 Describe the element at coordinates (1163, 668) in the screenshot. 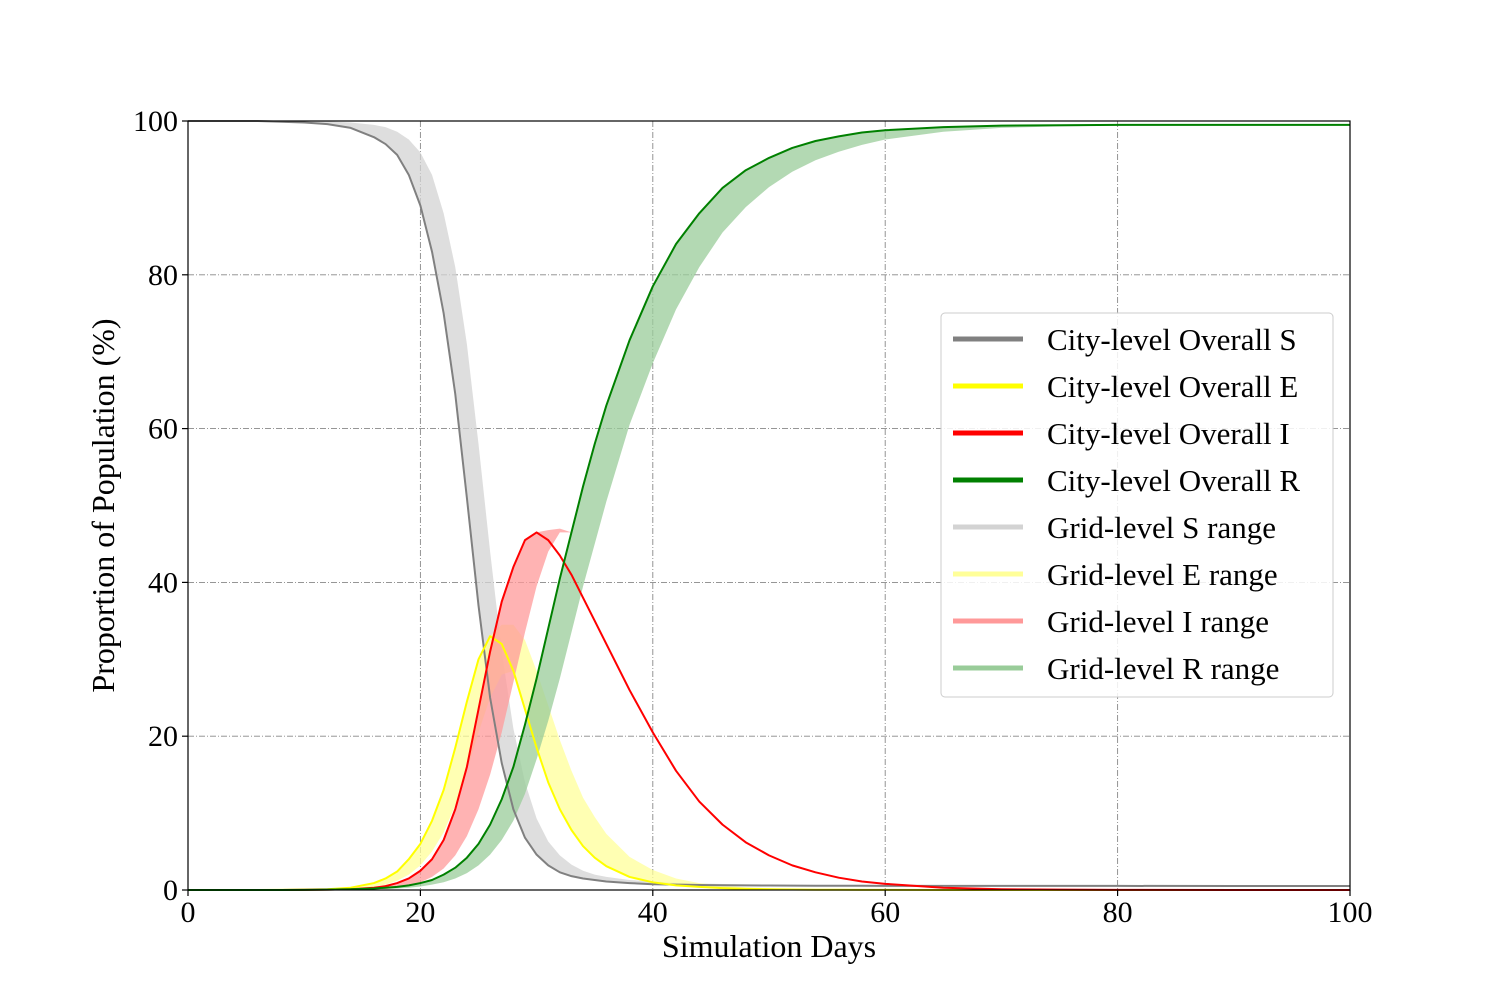

I see `legend-label: Grid-level R range` at that location.